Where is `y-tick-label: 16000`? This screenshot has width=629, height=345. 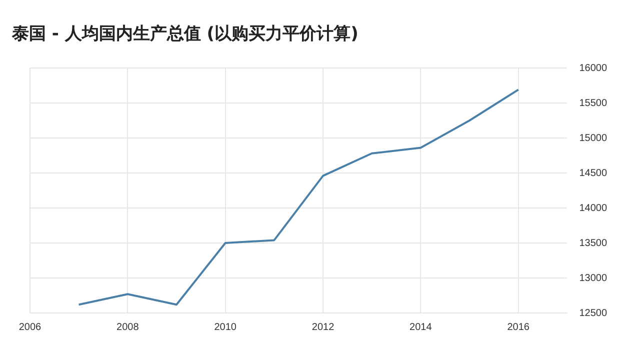
y-tick-label: 16000 is located at coordinates (593, 68).